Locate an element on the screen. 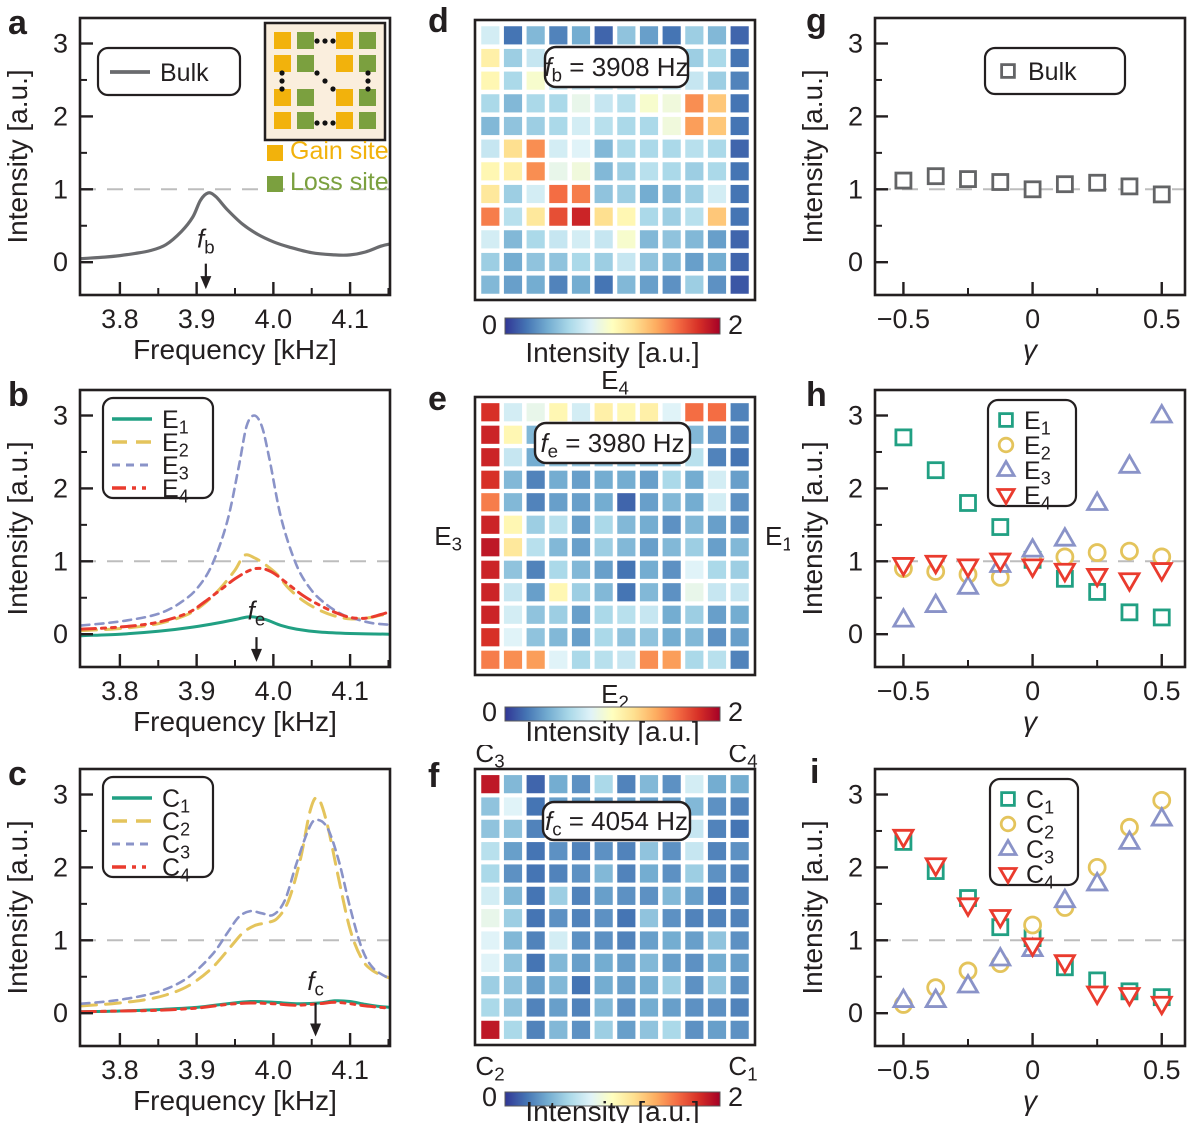 This screenshot has width=1194, height=1123. svg-text: 4.1 is located at coordinates (350, 691).